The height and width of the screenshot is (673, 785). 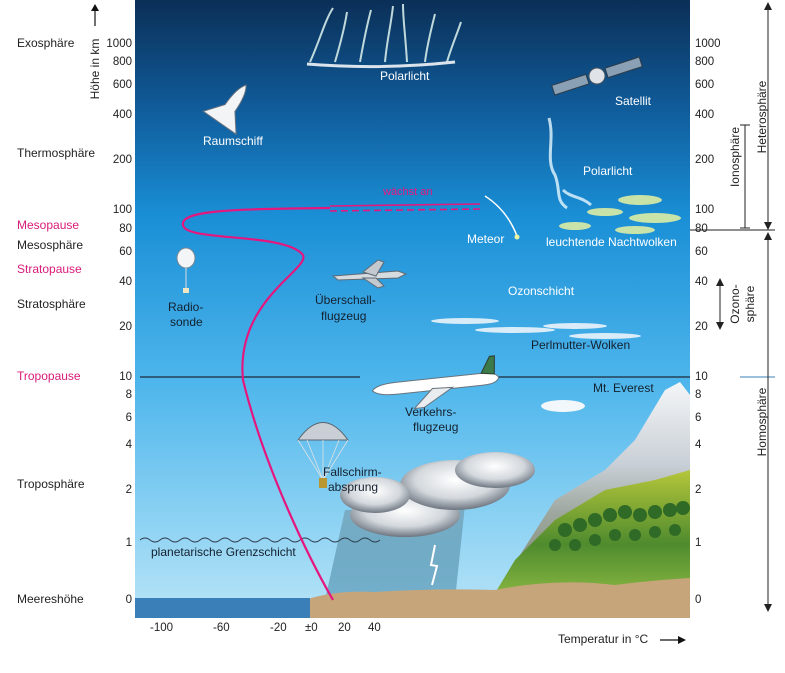 I want to click on label-radiosonde-1: Radio-, so click(x=186, y=307).